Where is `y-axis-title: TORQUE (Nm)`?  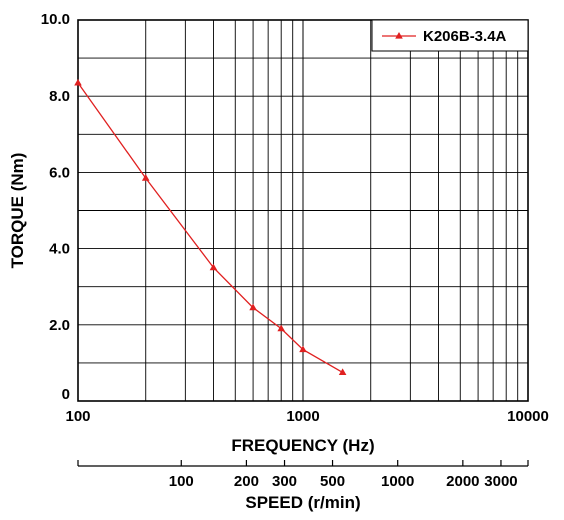 y-axis-title: TORQUE (Nm) is located at coordinates (17, 211).